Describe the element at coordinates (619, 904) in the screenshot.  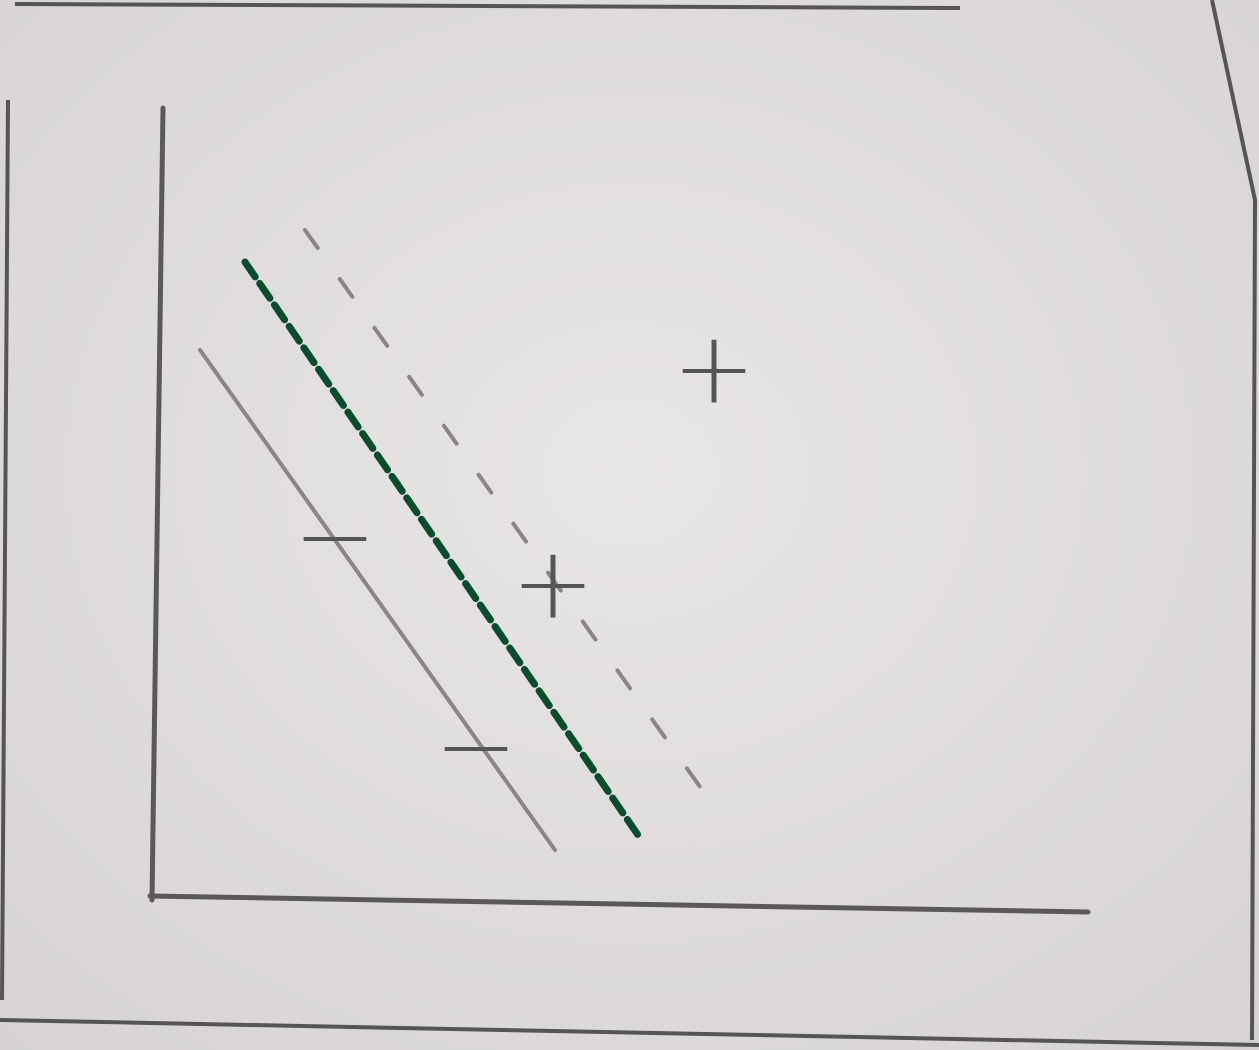
I see `x-axis` at that location.